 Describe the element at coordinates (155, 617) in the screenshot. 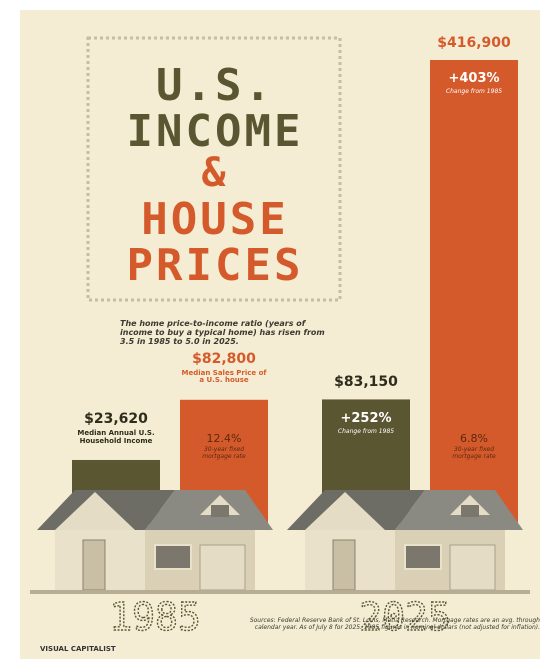

I see `category-label: 1985` at that location.